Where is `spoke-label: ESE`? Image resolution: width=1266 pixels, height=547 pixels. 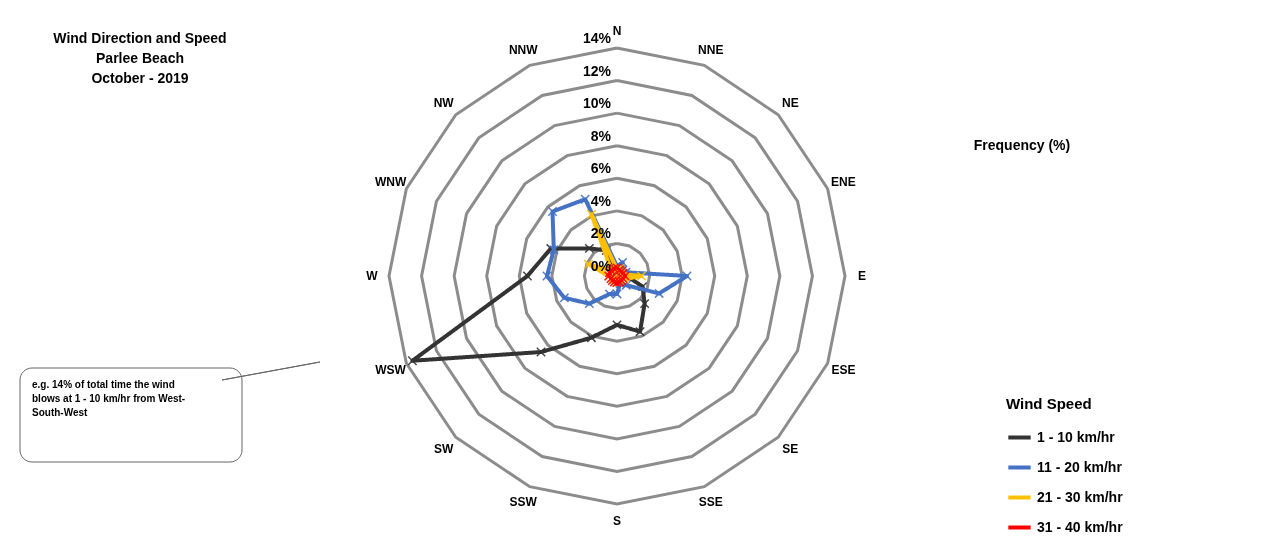 spoke-label: ESE is located at coordinates (843, 369).